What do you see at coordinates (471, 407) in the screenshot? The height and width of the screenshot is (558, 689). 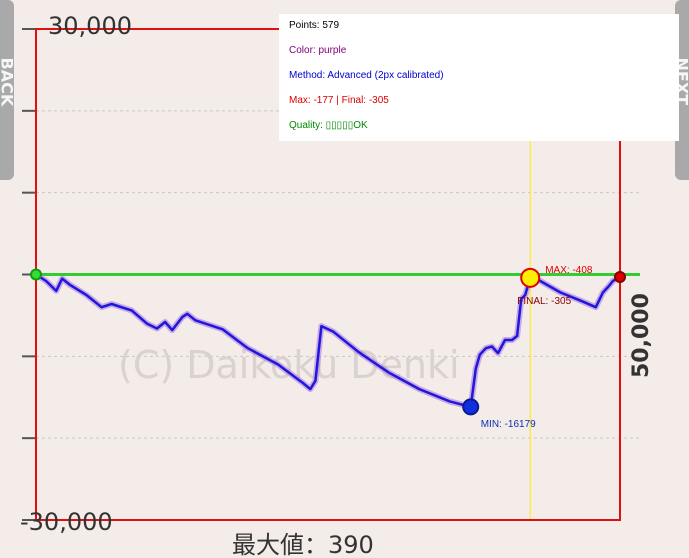 I see `min-point-marker` at bounding box center [471, 407].